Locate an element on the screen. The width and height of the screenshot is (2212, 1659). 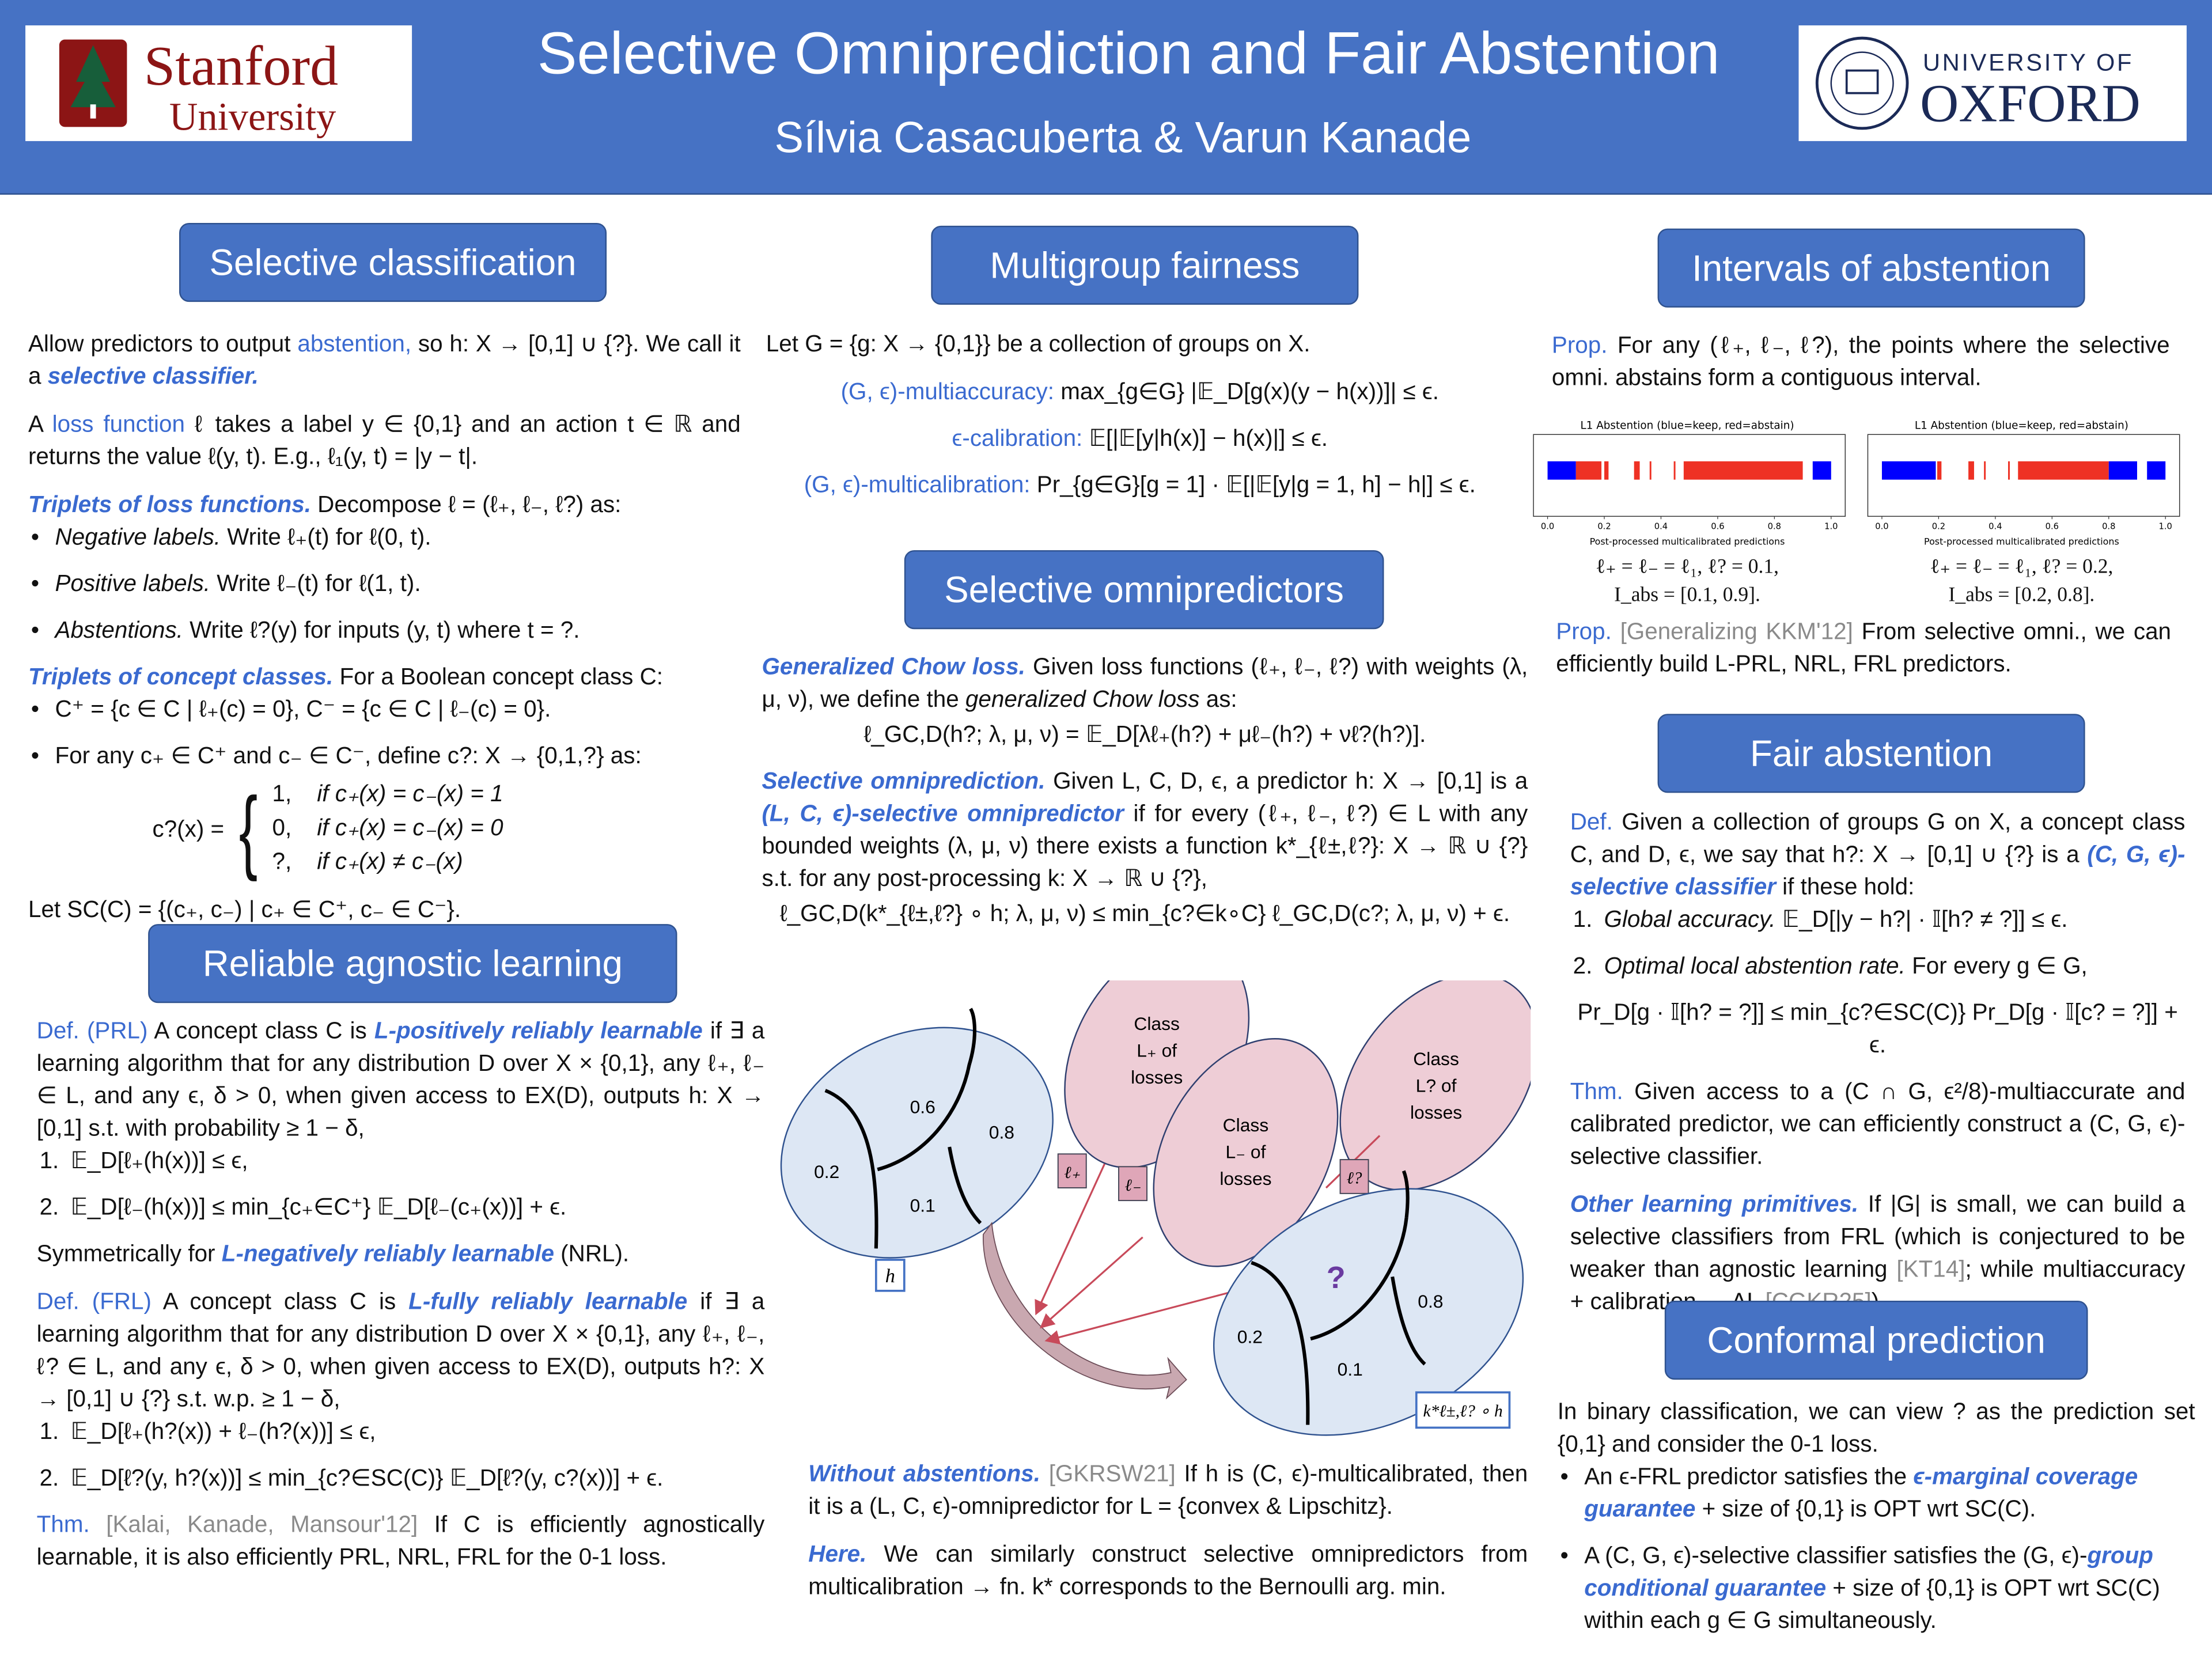
text-run: Write ℓ₊(t) for ℓ(0, t). is located at coordinates (326, 538).